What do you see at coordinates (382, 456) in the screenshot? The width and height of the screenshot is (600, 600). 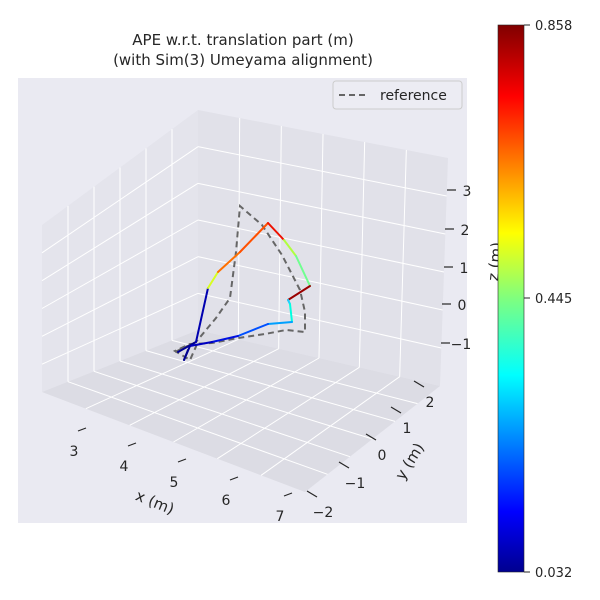 I see `y-tick-label: 0` at bounding box center [382, 456].